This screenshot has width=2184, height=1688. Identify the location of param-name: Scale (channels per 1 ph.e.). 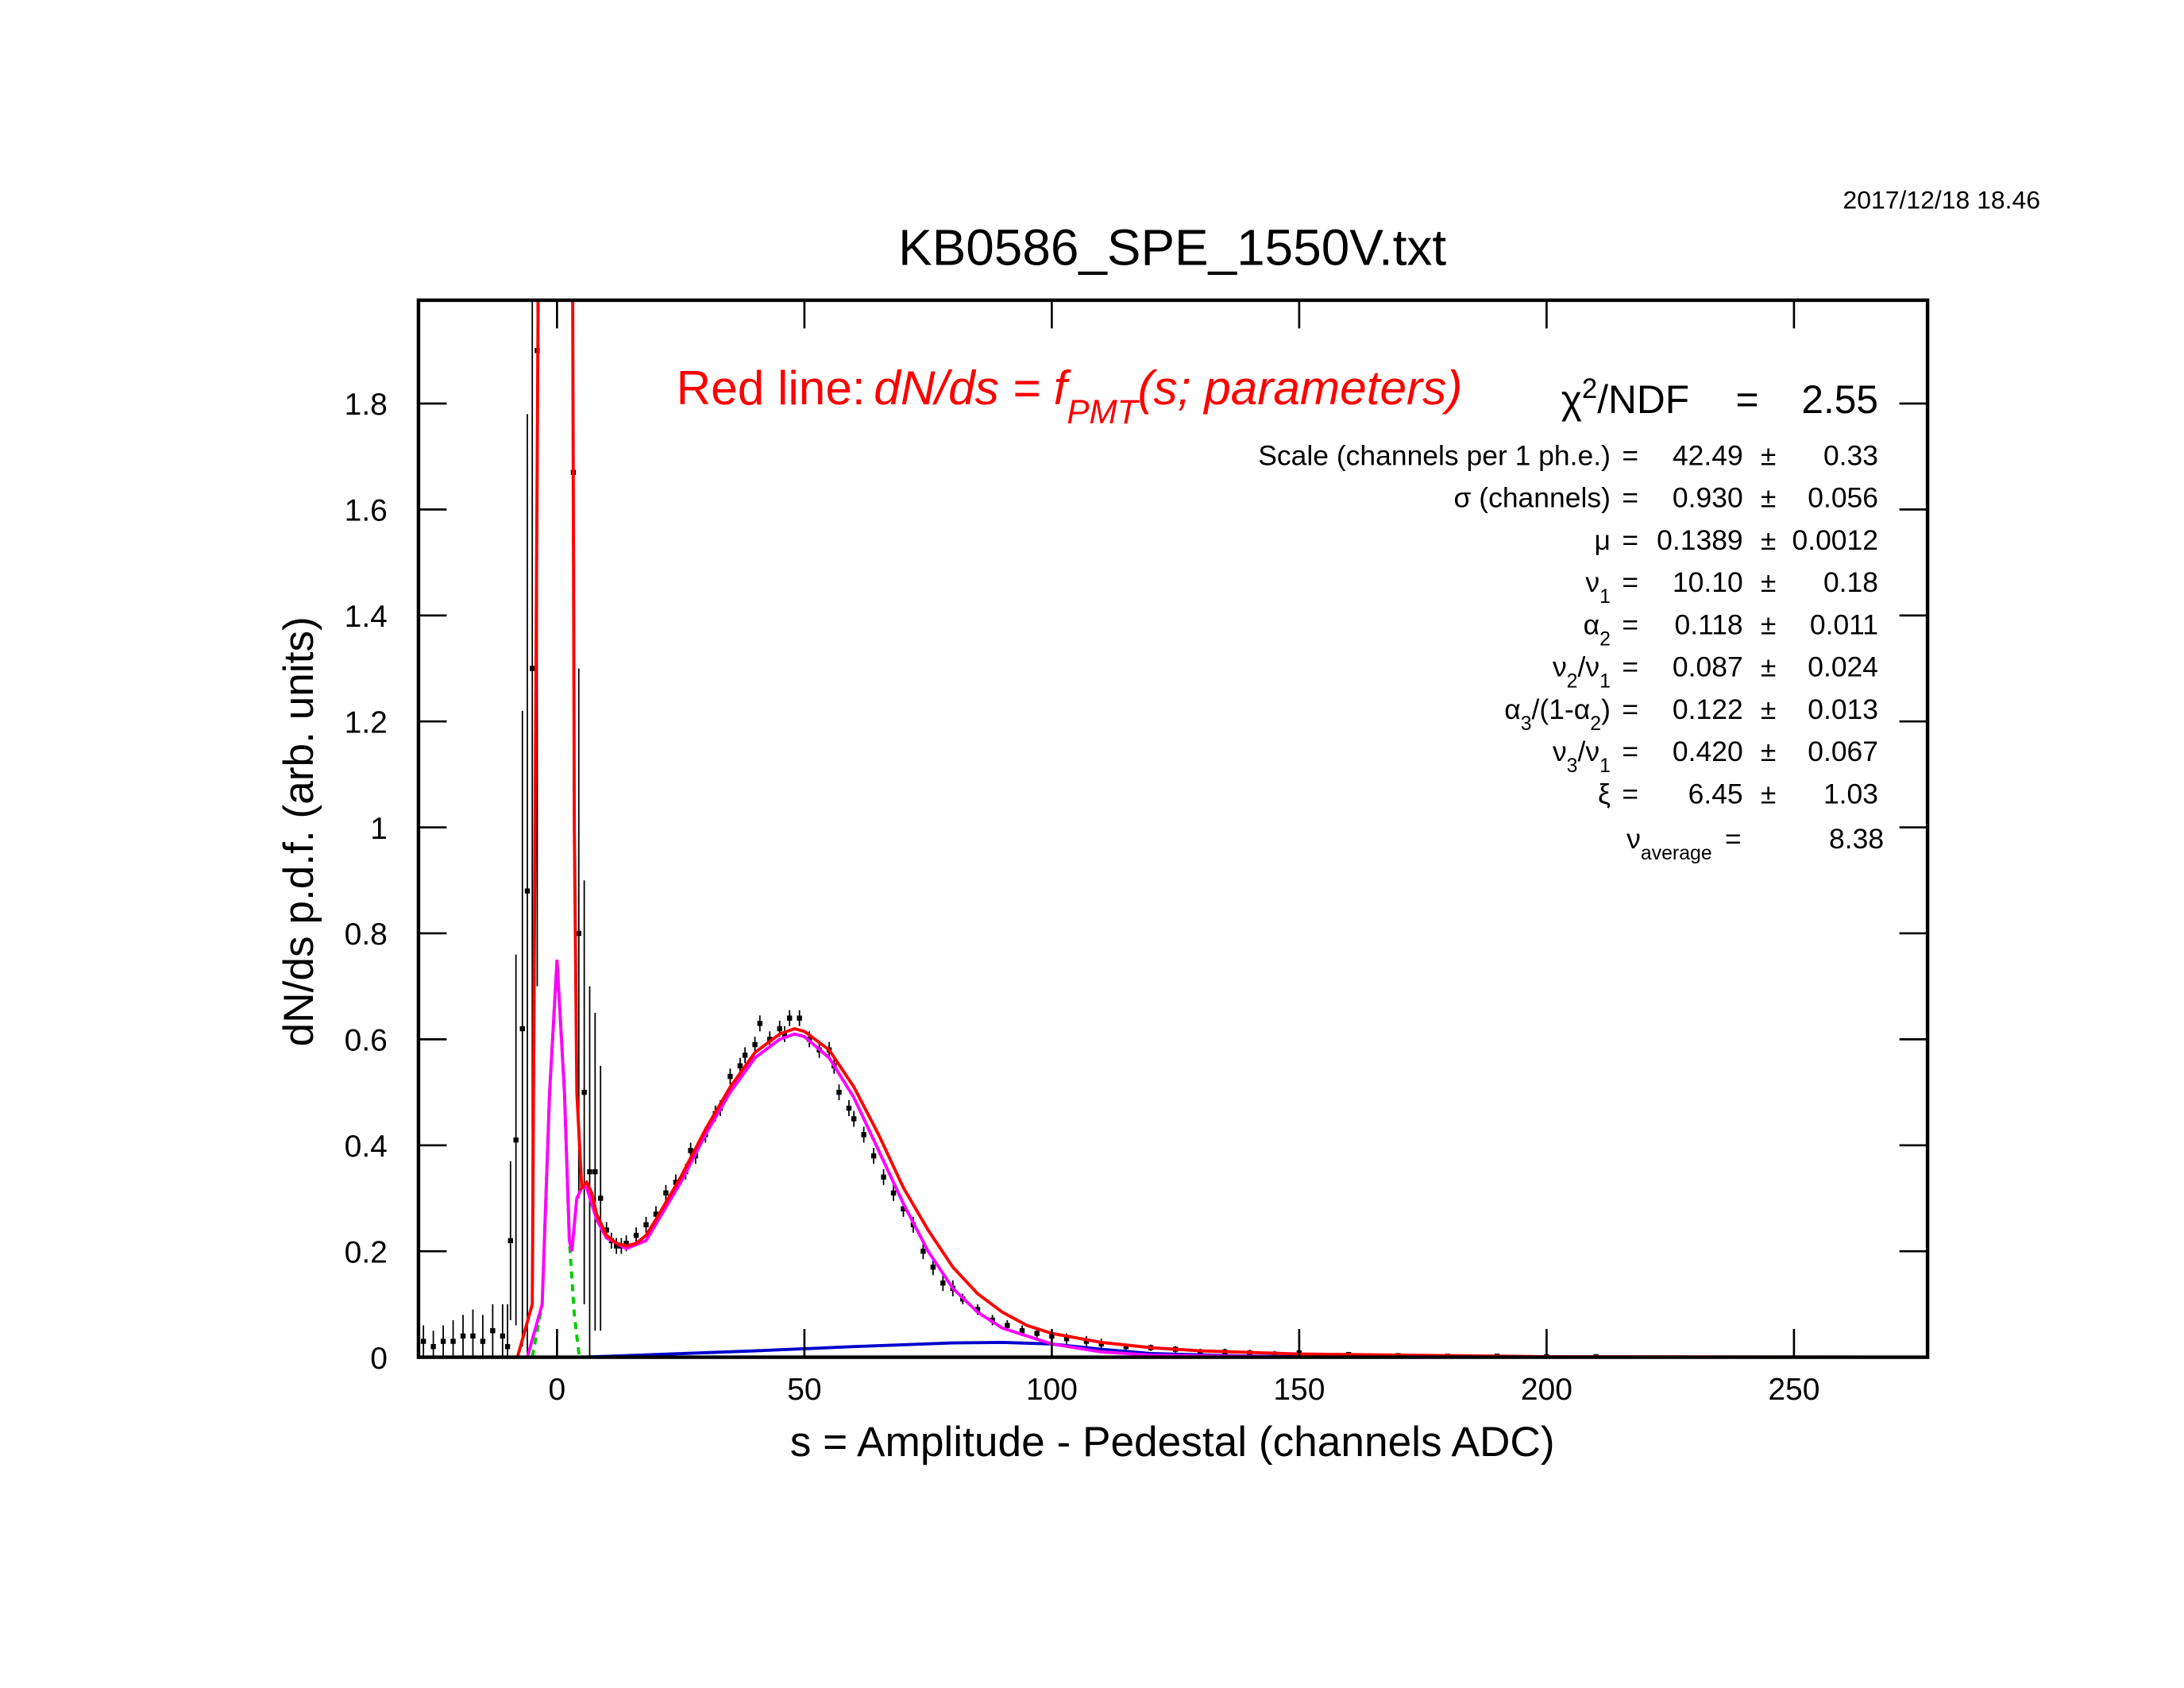
(1434, 456).